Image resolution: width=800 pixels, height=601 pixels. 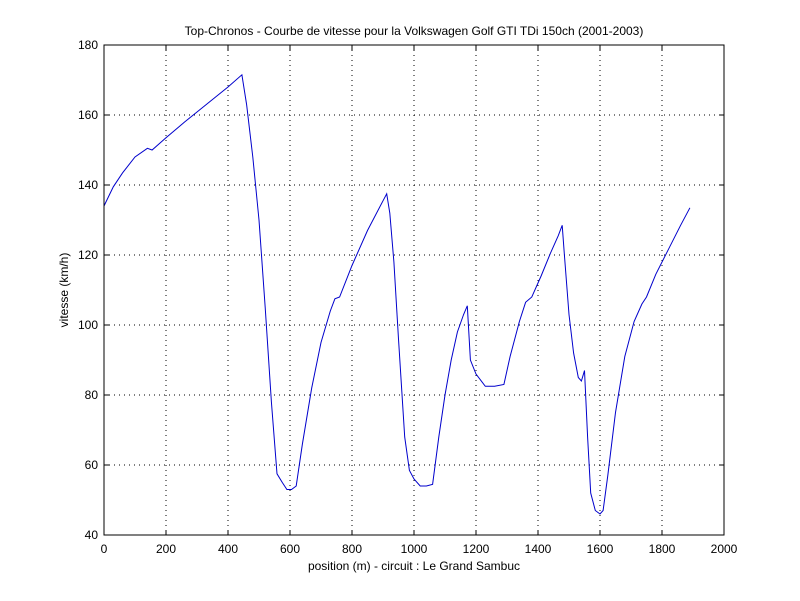 I want to click on y-tick-label: 120, so click(x=88, y=255).